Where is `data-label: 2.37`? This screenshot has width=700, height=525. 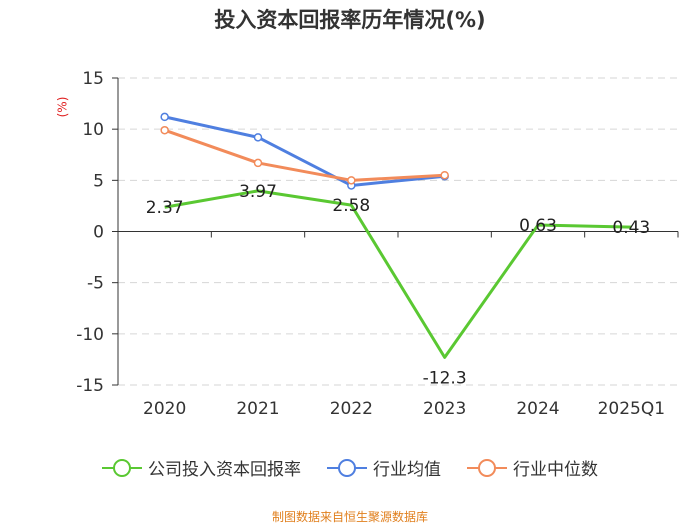
data-label: 2.37 is located at coordinates (165, 208).